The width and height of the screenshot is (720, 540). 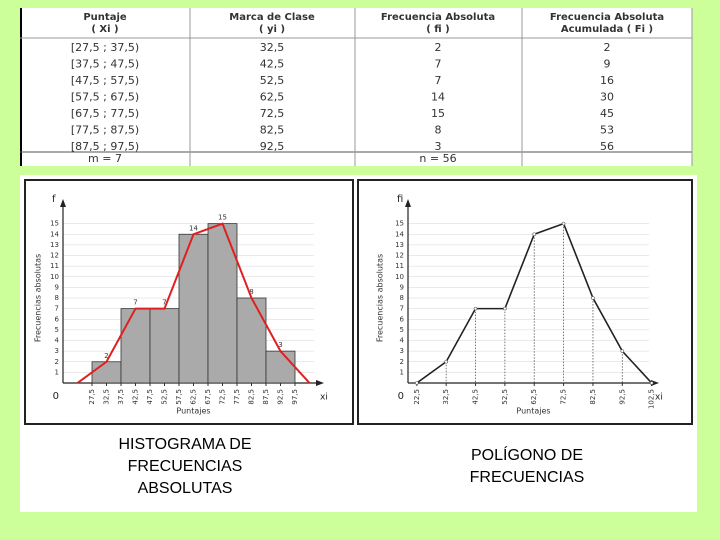 What do you see at coordinates (150, 397) in the screenshot?
I see `x-tick-label: 47,5` at bounding box center [150, 397].